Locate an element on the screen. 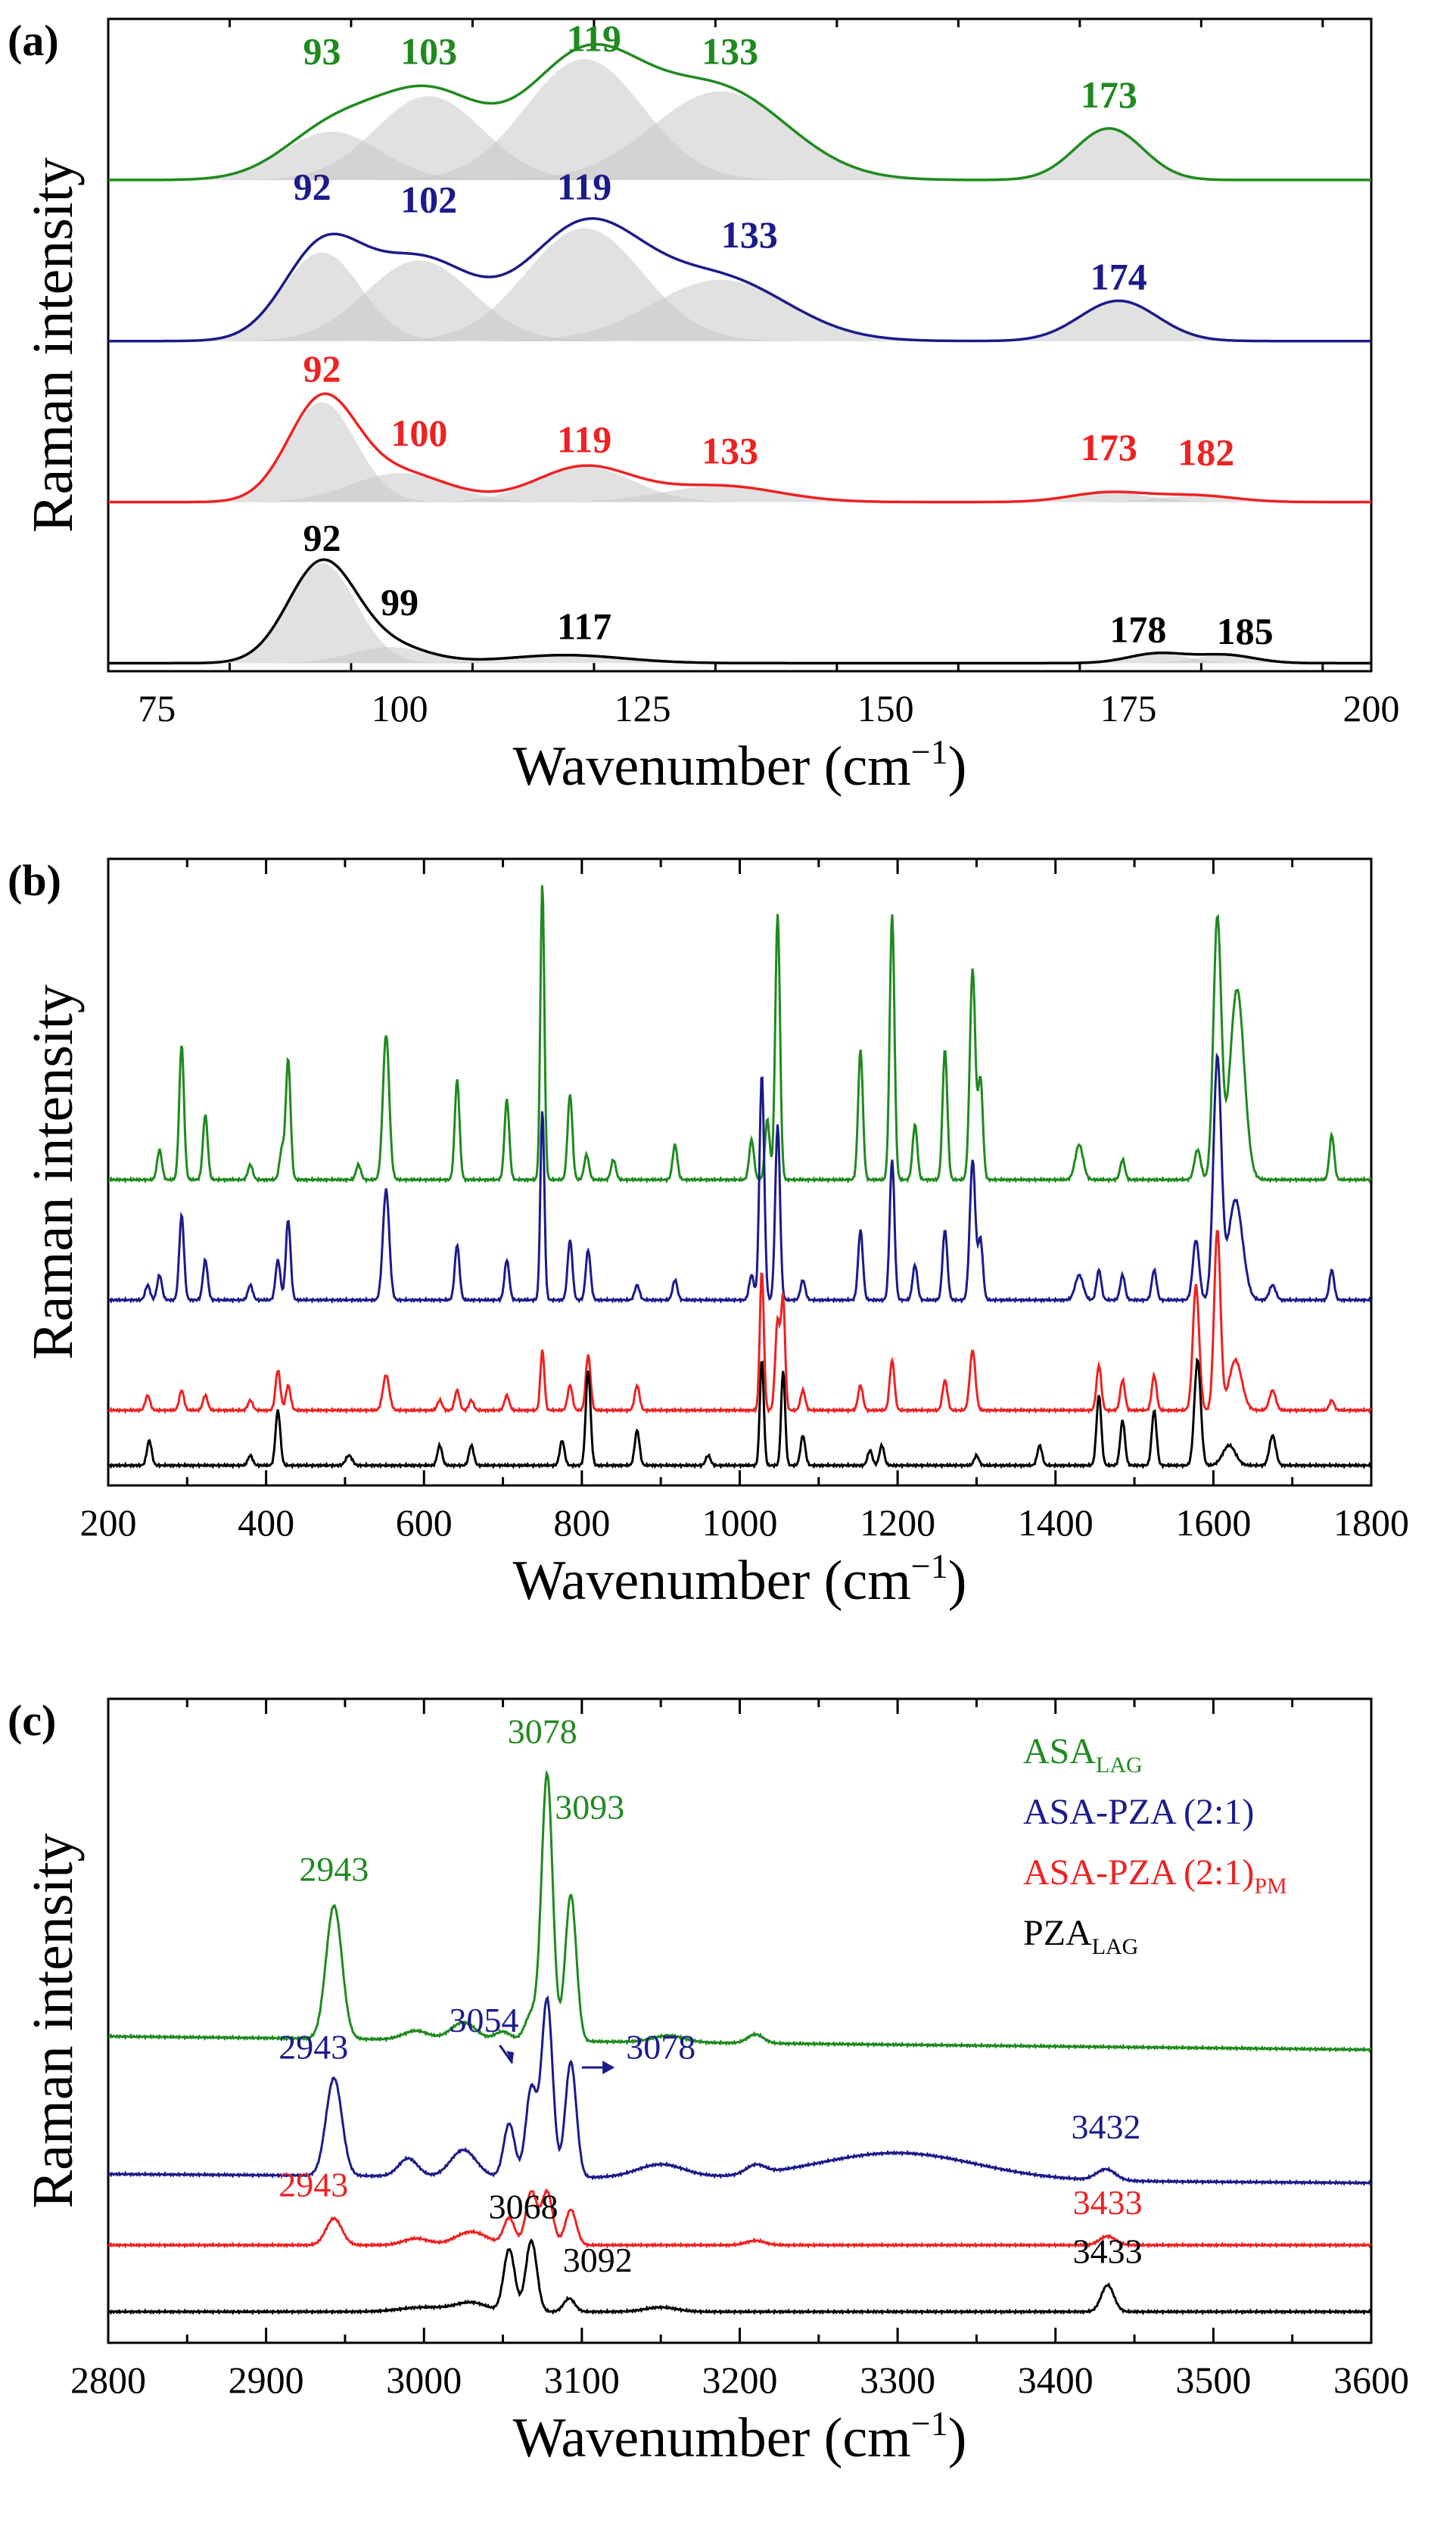 This screenshot has height=2532, width=1456. peak-label: 3433 is located at coordinates (1108, 2251).